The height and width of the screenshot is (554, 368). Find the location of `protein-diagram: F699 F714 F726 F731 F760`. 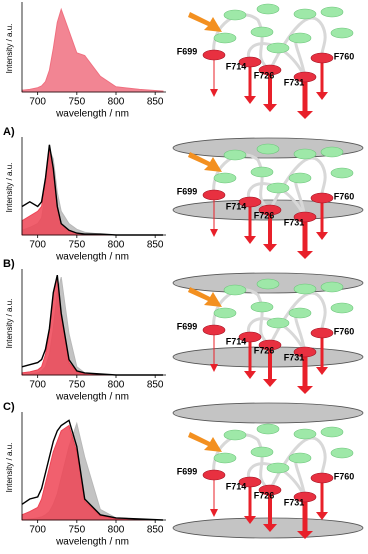

protein-diagram: F699 F714 F726 F731 F760 is located at coordinates (266, 336).